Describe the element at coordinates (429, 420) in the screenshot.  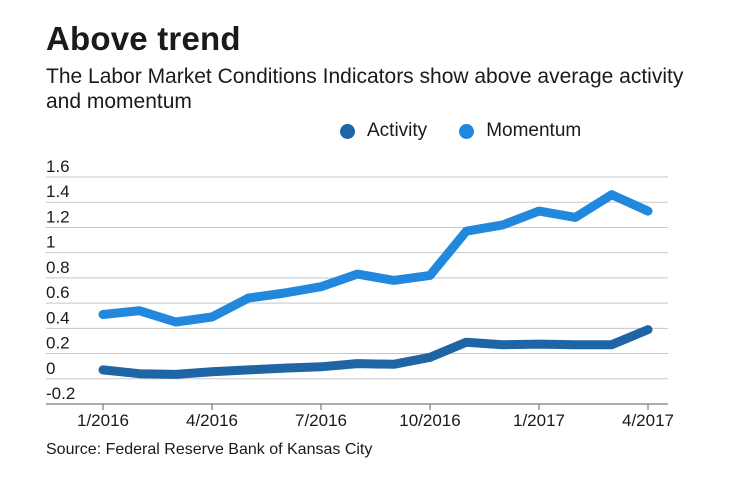
I see `x-tick-label: 10/2016` at that location.